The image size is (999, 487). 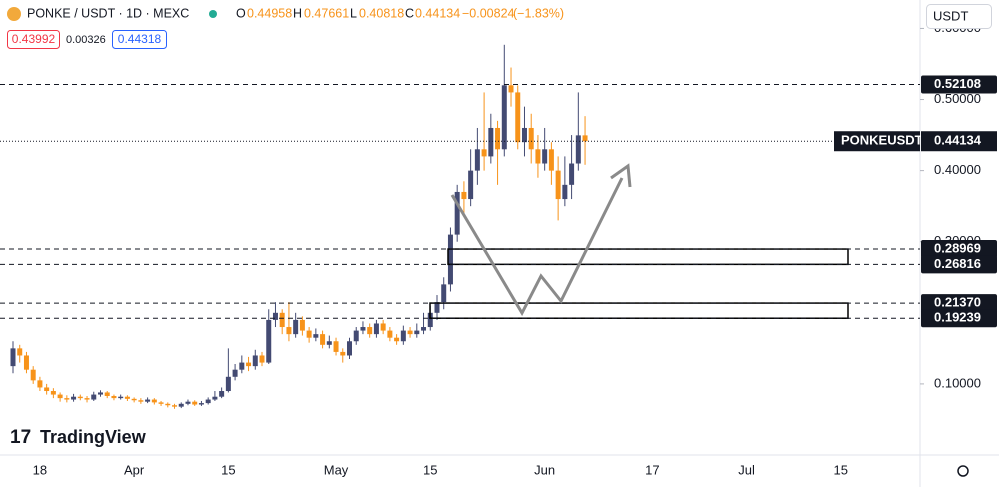 I want to click on bid-box, so click(x=33, y=39).